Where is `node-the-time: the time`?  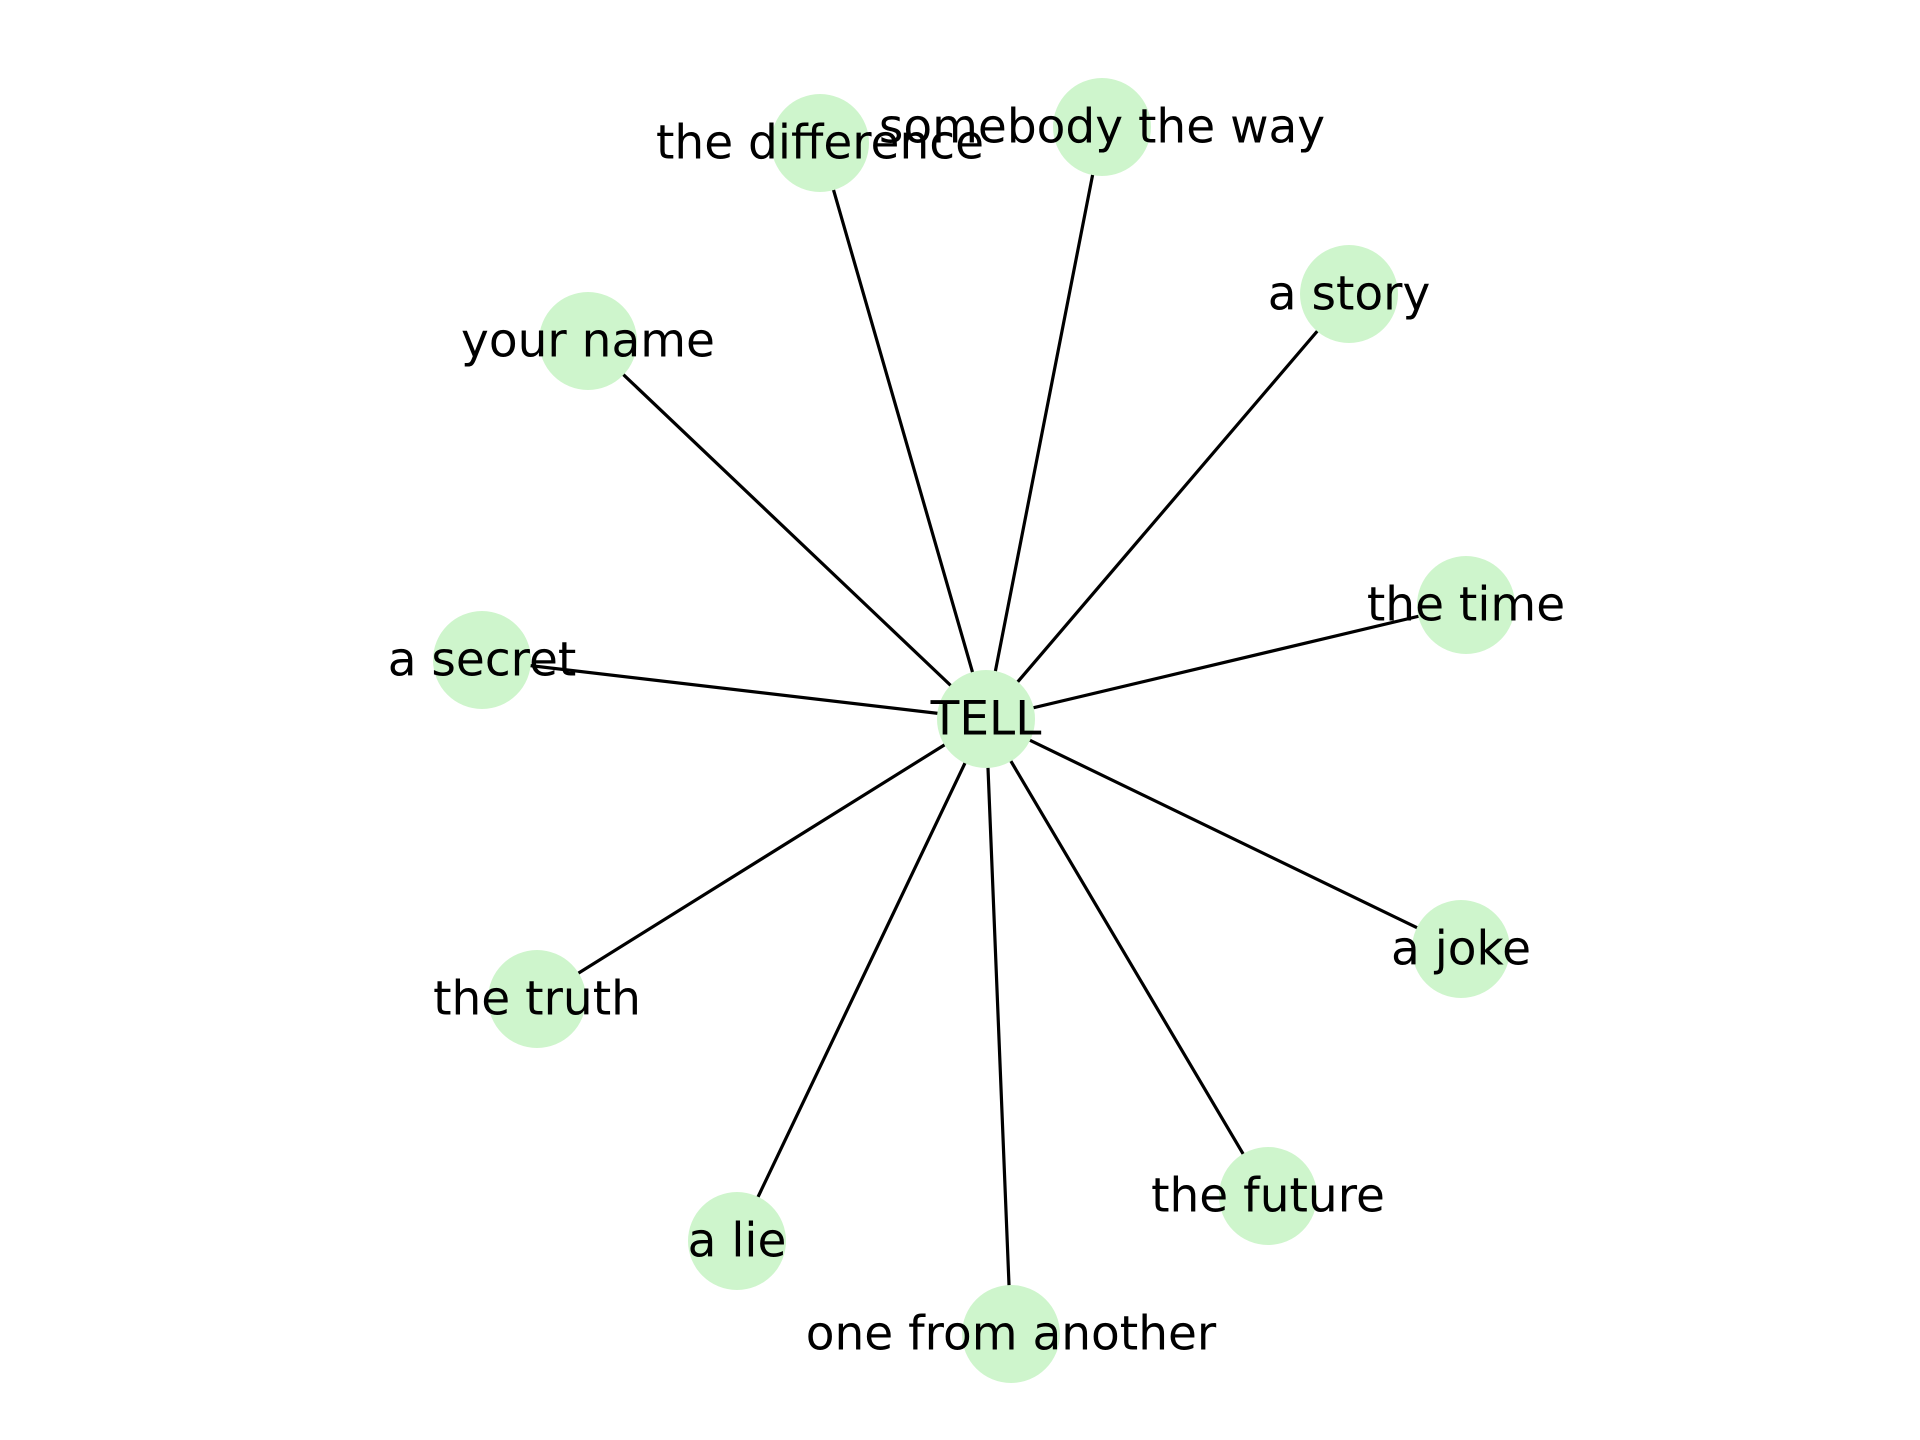 node-the-time: the time is located at coordinates (1466, 605).